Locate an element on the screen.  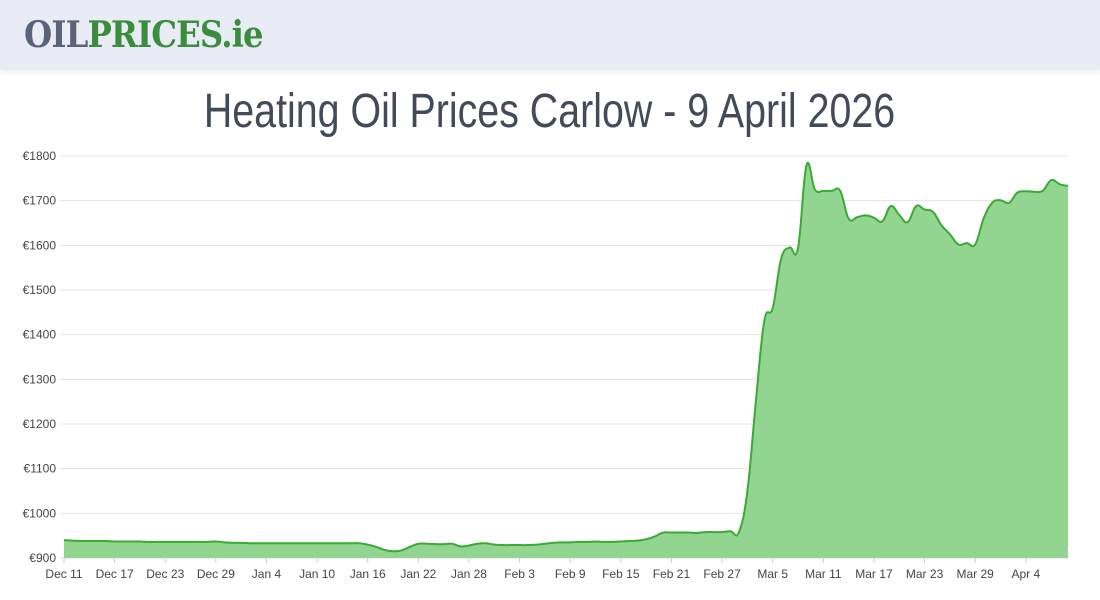
site-logo: OILPRICES.ie is located at coordinates (144, 35).